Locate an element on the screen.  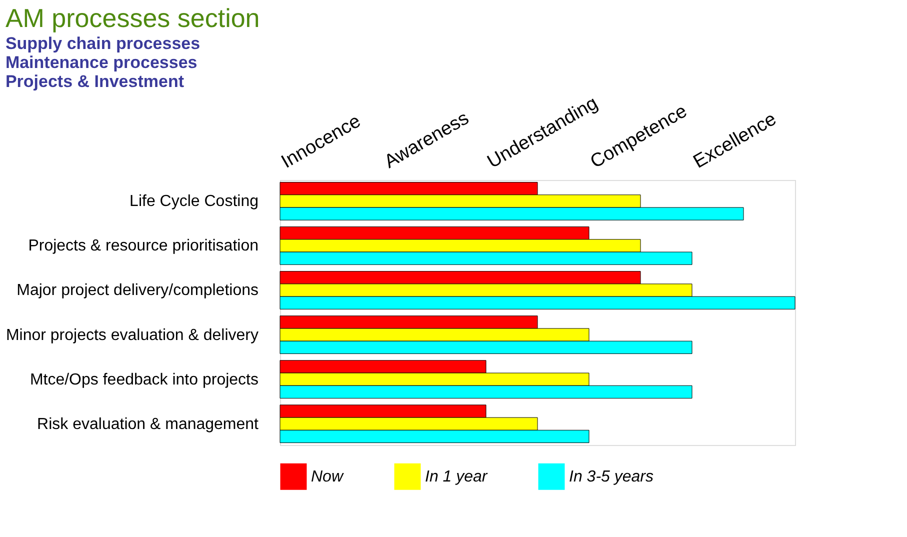
y-tick-label: Minor projects evaluation & delivery is located at coordinates (132, 335).